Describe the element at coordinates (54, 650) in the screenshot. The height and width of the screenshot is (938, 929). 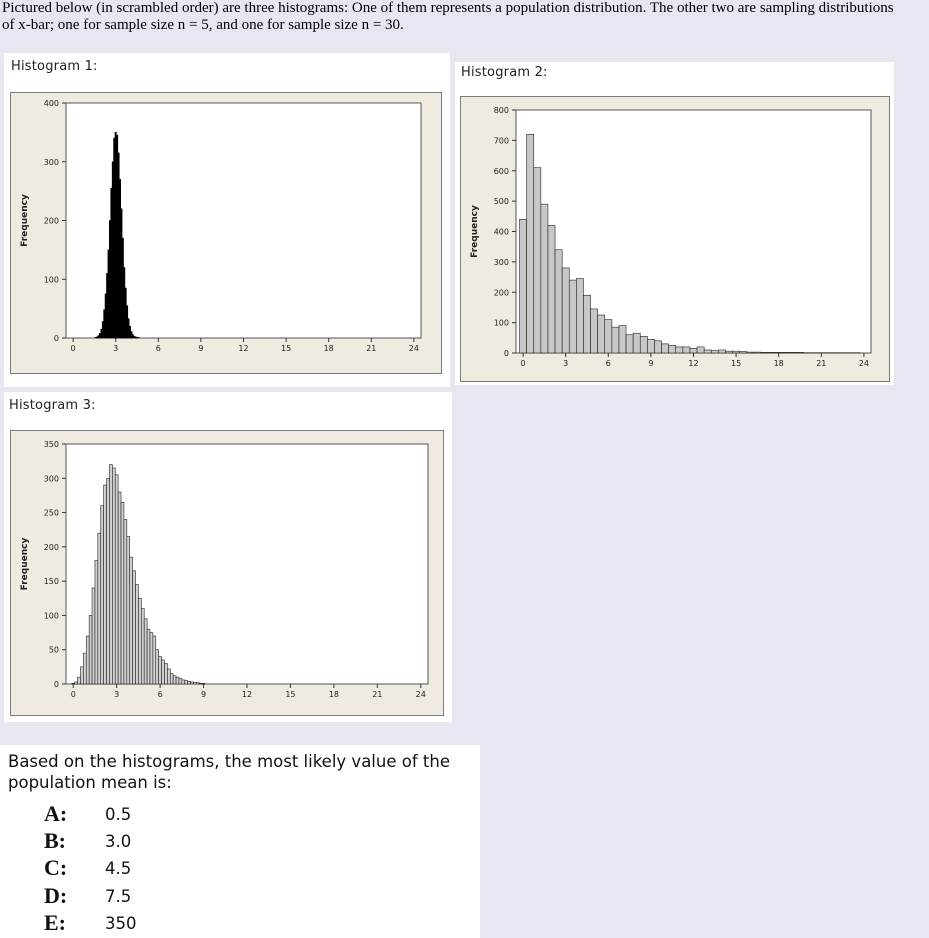
I see `y-tick-label: 50` at that location.